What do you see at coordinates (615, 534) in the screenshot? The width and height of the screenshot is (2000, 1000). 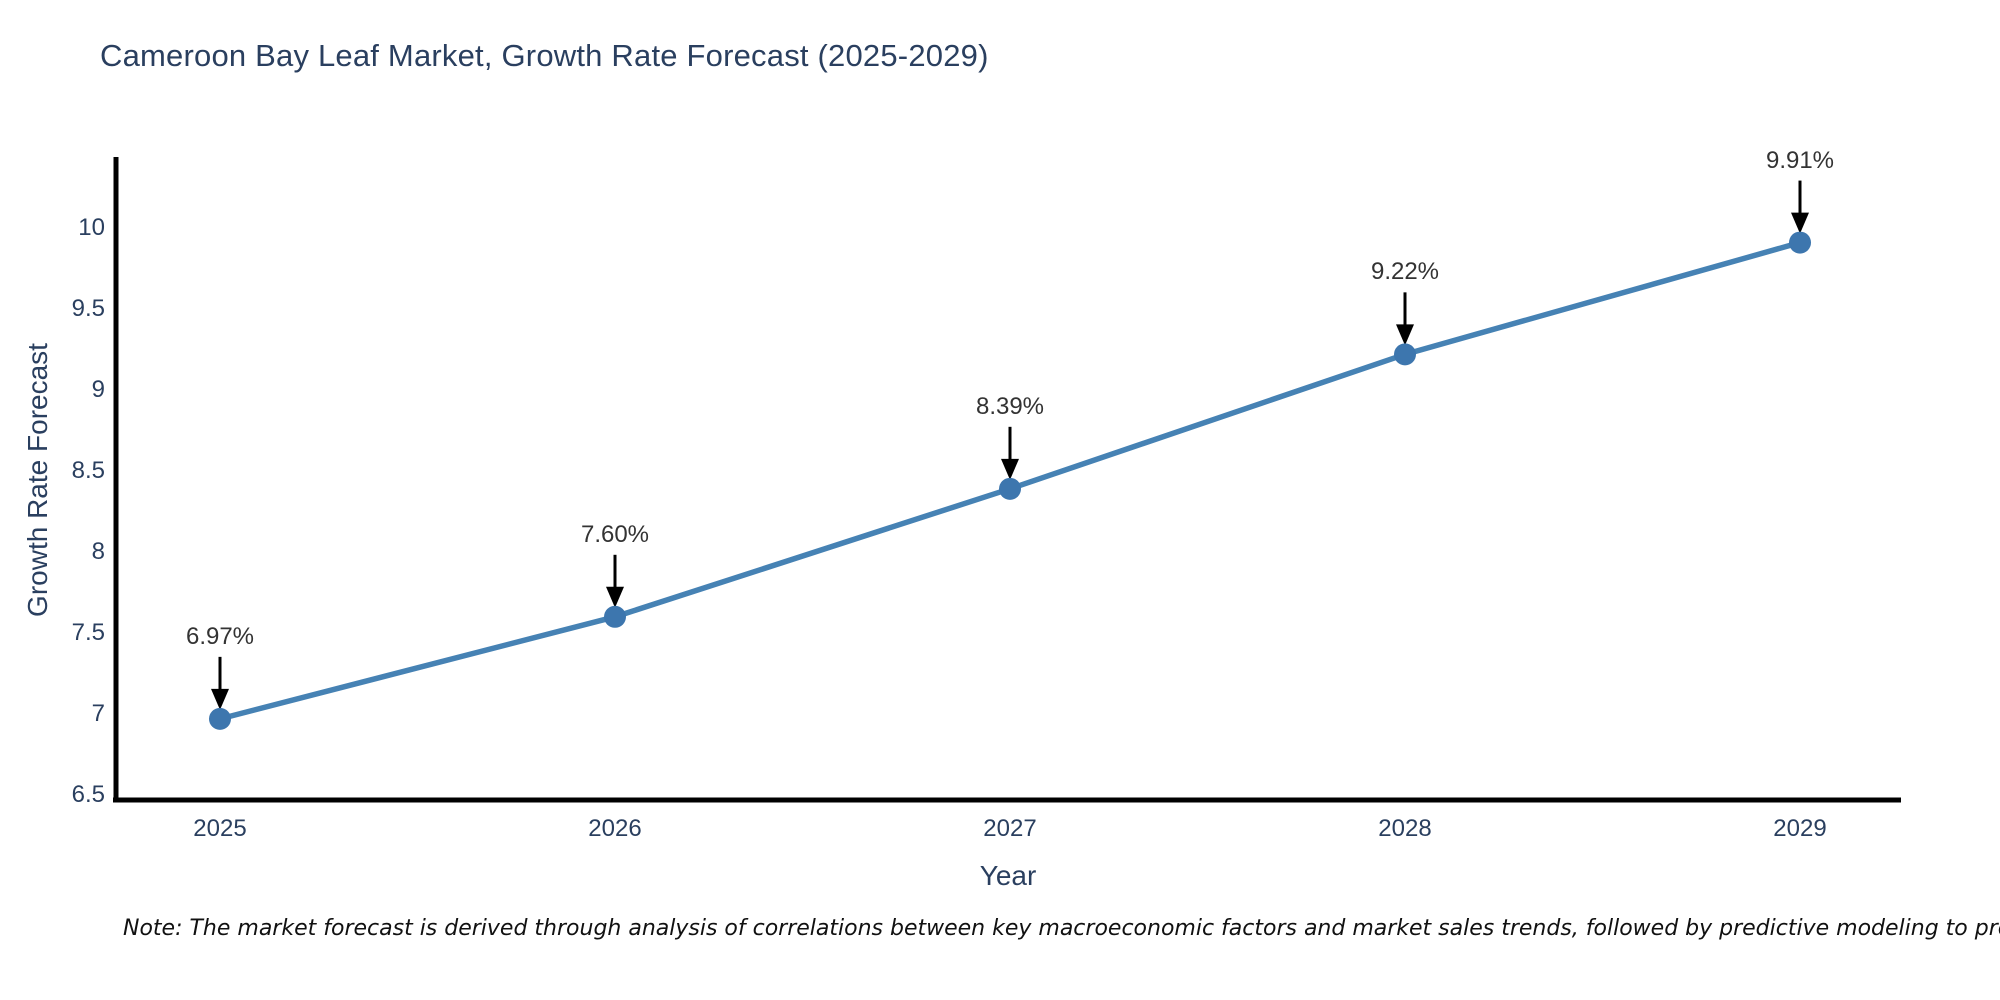 I see `data-point-value-label: 7.60%` at bounding box center [615, 534].